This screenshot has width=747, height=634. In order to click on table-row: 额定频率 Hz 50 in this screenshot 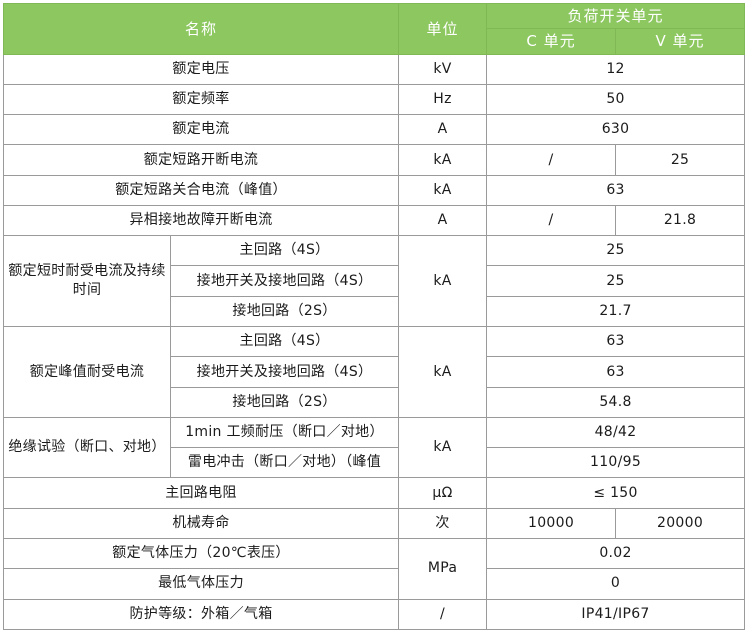, I will do `click(374, 99)`.